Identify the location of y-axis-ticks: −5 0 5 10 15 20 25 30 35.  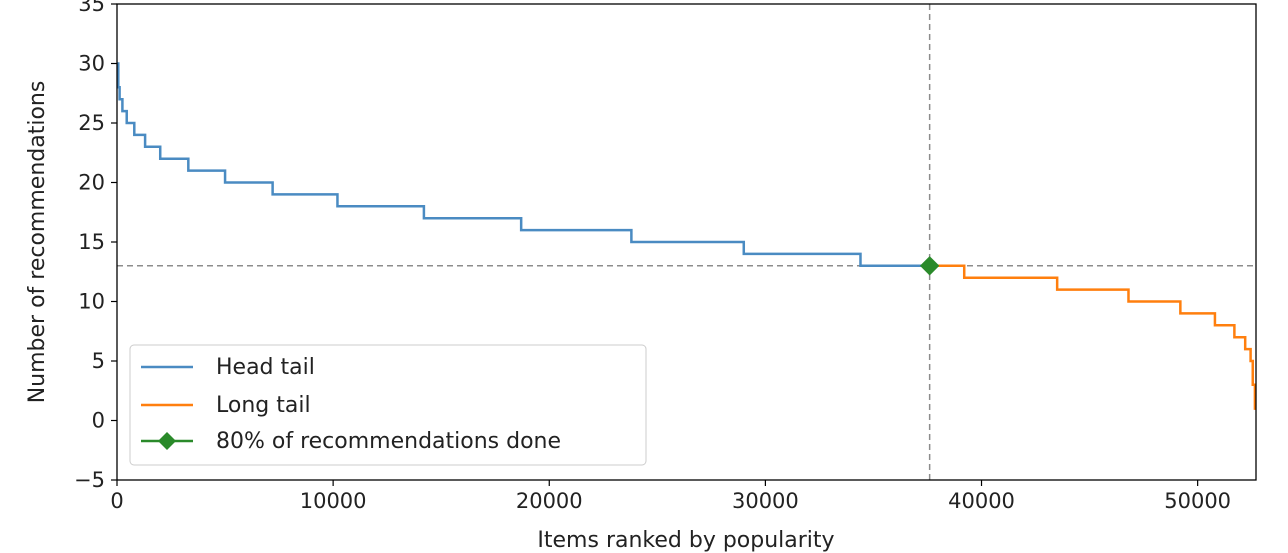
(95, 246).